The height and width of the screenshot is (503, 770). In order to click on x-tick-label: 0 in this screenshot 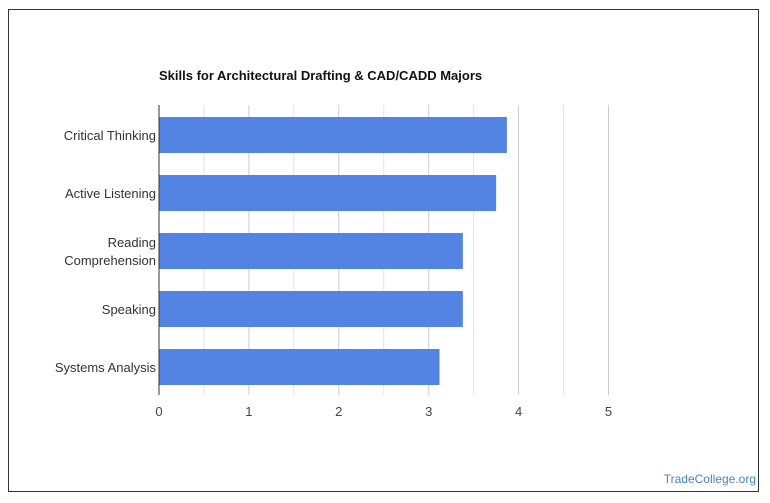, I will do `click(158, 411)`.